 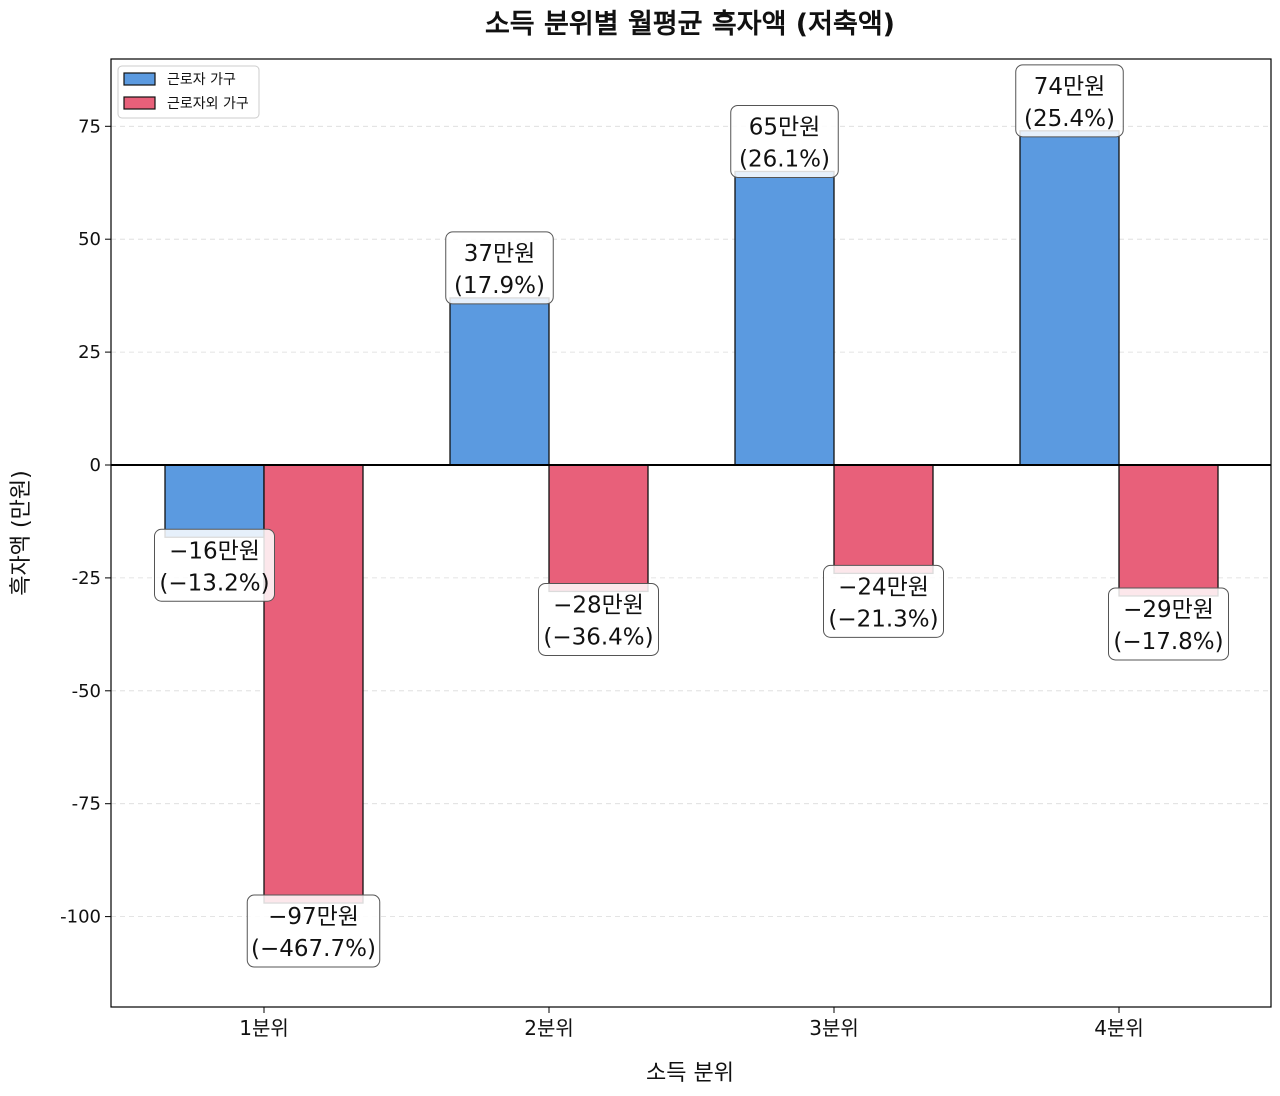 I want to click on data-label-workers-3: 65만원 (26.1%), so click(x=784, y=141).